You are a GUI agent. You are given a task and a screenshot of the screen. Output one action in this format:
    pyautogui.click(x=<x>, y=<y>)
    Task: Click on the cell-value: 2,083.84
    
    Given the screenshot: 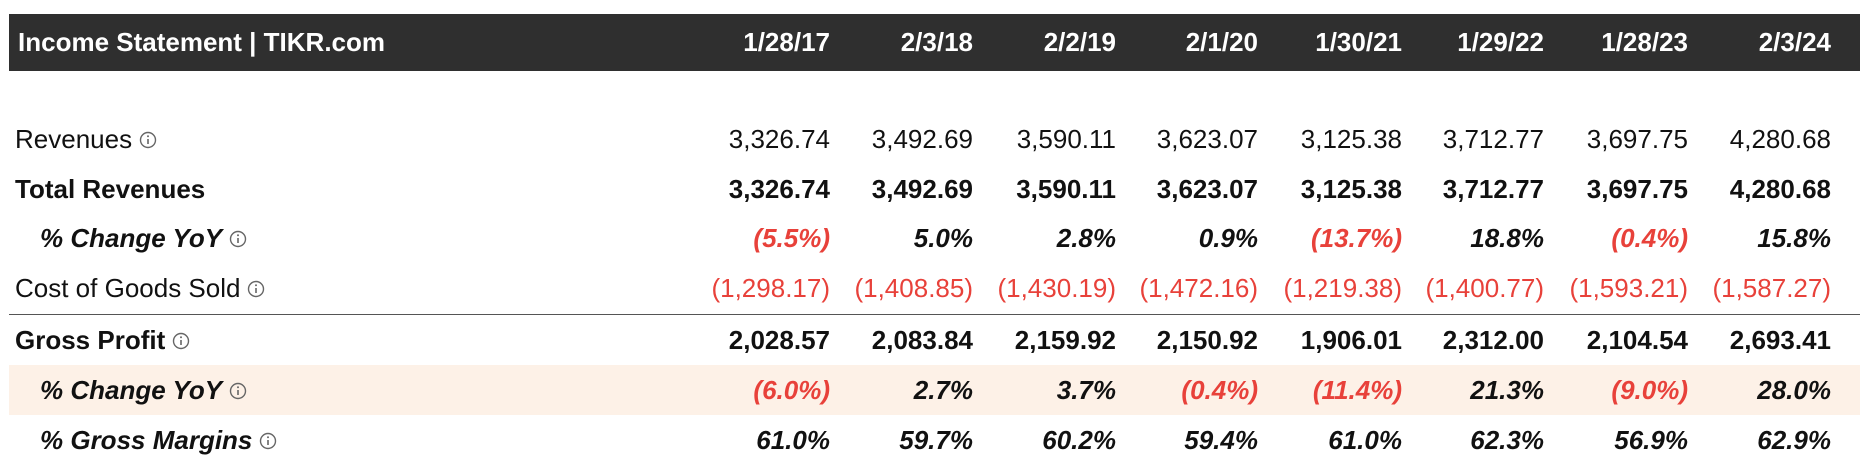 What is the action you would take?
    pyautogui.click(x=922, y=340)
    